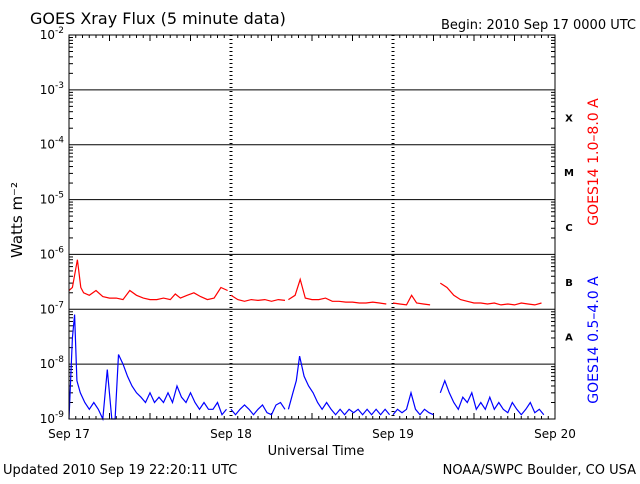 Image resolution: width=640 pixels, height=484 pixels. What do you see at coordinates (555, 434) in the screenshot?
I see `x-tick-label: Sep 20` at bounding box center [555, 434].